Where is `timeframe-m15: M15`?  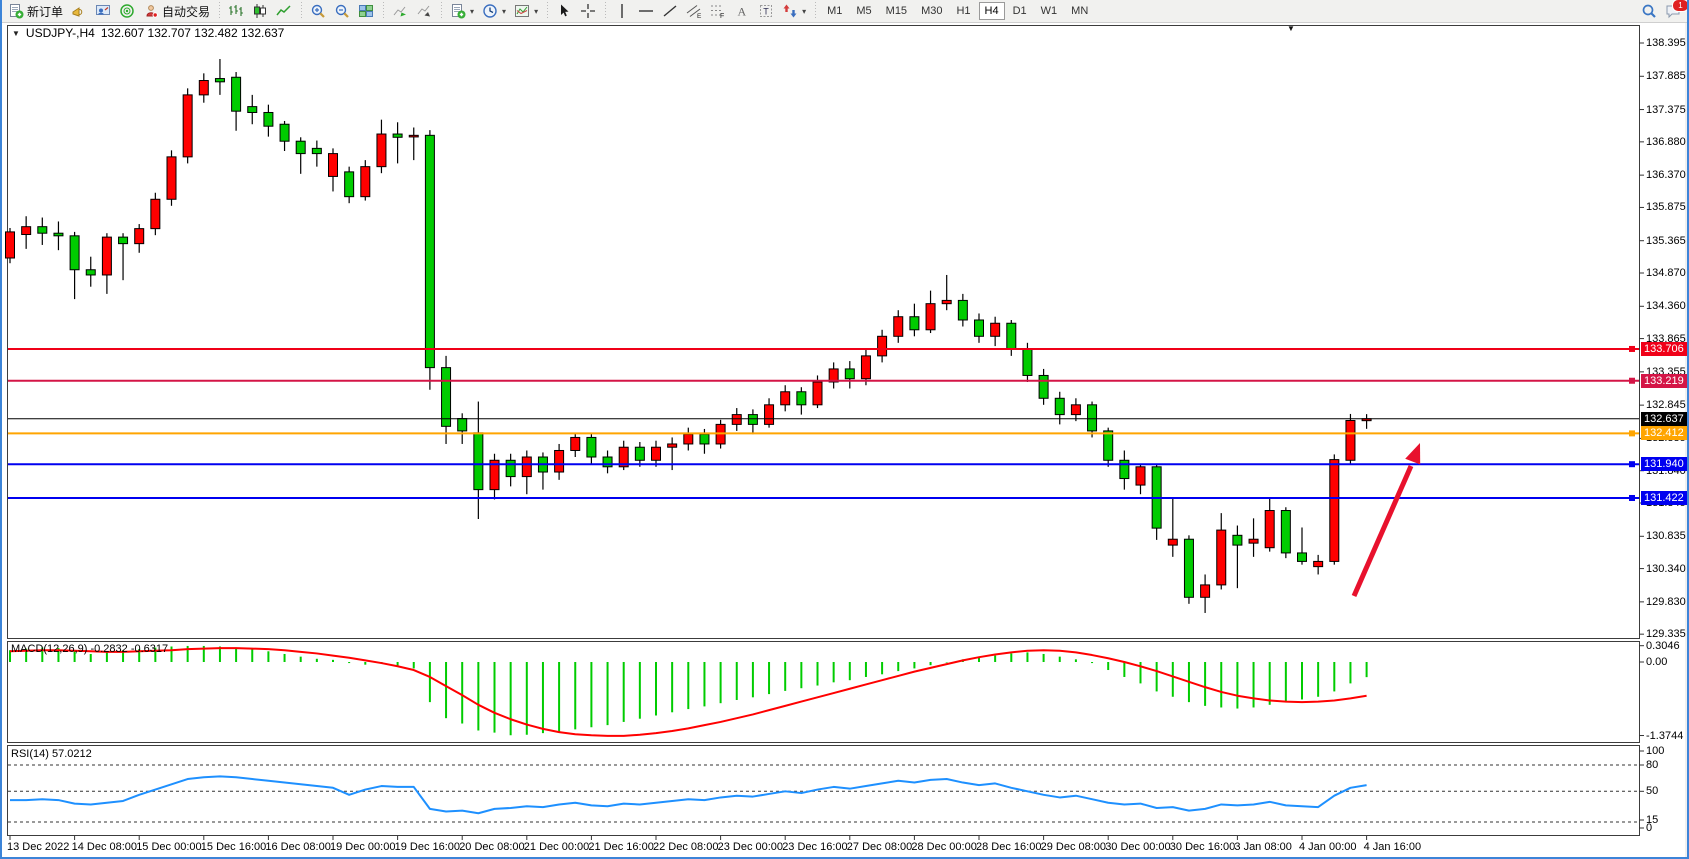
timeframe-m15: M15 is located at coordinates (896, 11).